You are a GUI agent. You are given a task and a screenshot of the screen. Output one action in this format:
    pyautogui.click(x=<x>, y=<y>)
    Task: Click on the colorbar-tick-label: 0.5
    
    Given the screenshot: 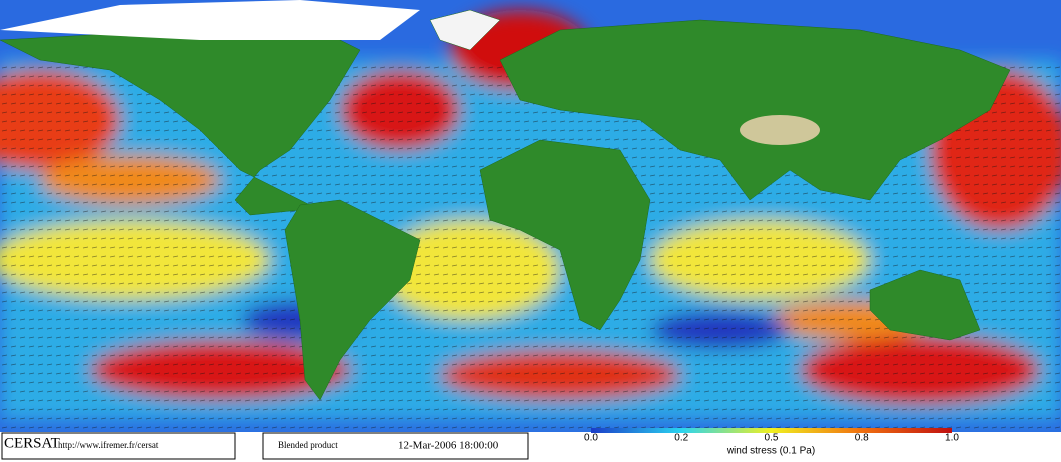 What is the action you would take?
    pyautogui.click(x=772, y=438)
    